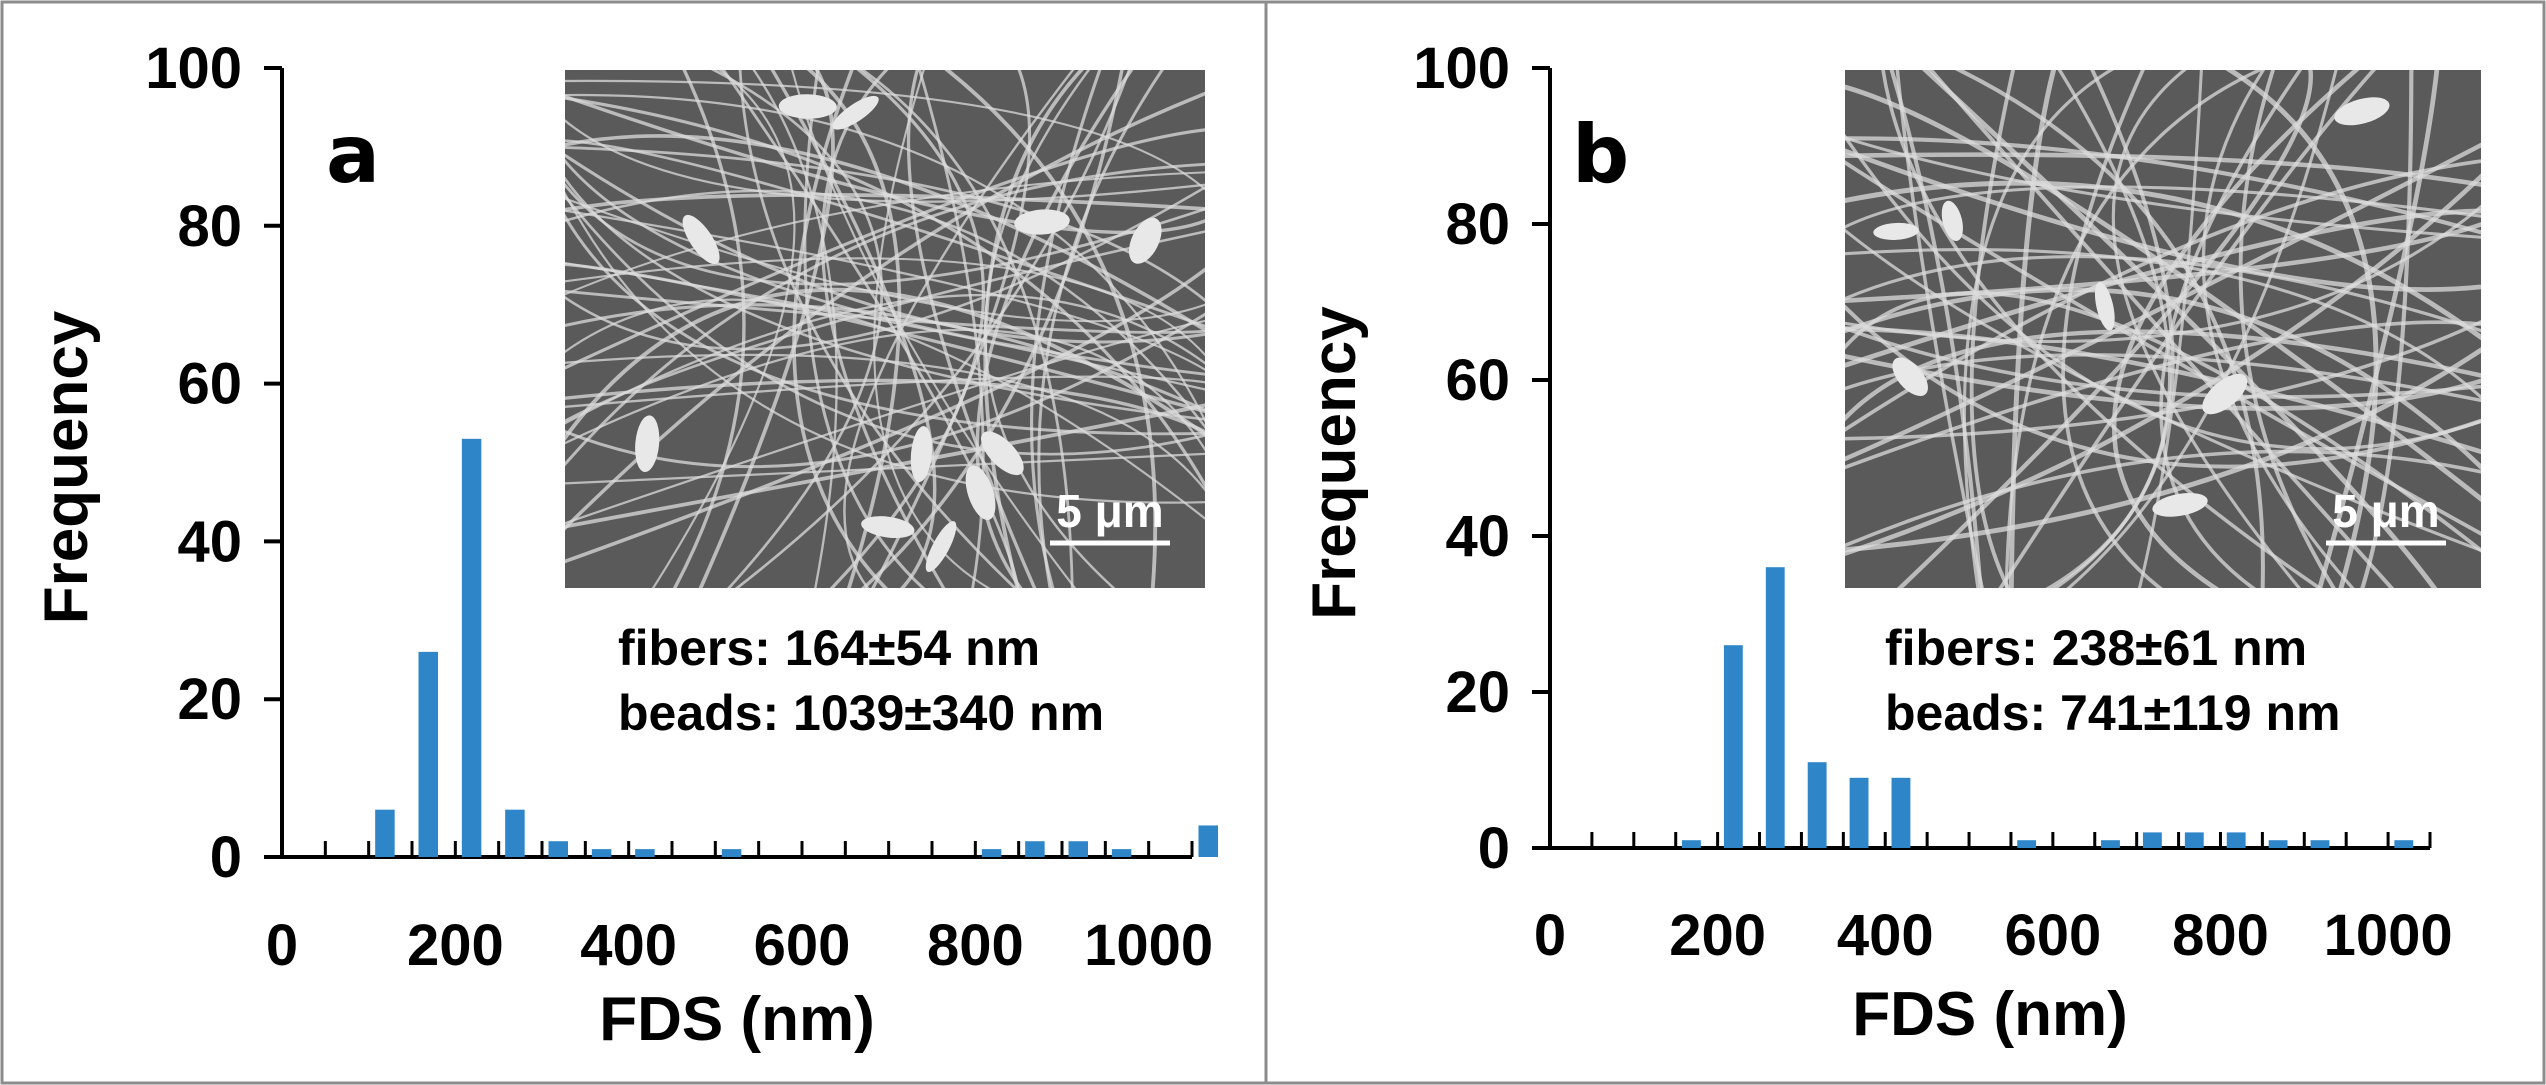  What do you see at coordinates (1477, 536) in the screenshot?
I see `y-tick-label: 40` at bounding box center [1477, 536].